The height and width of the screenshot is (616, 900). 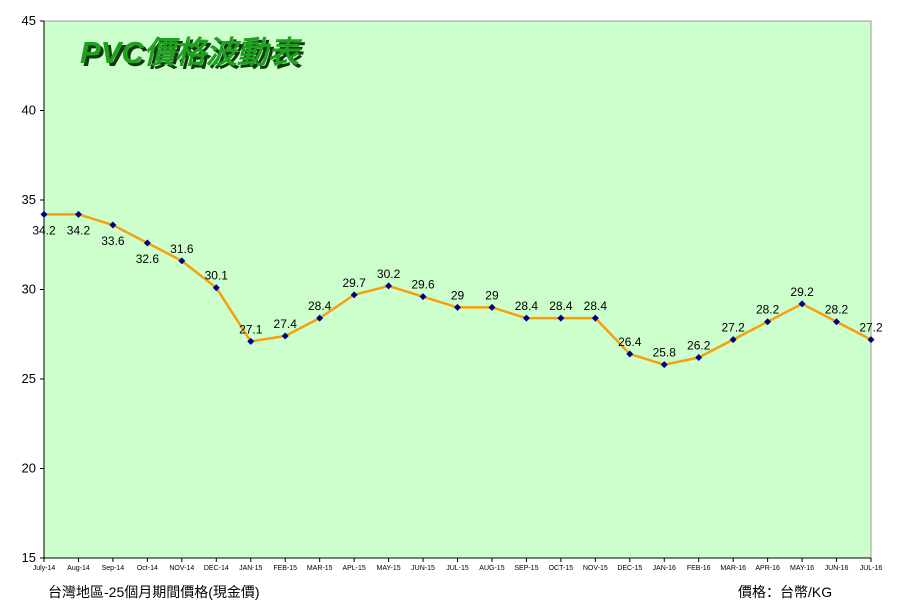 What do you see at coordinates (286, 324) in the screenshot?
I see `data-label: 27.4` at bounding box center [286, 324].